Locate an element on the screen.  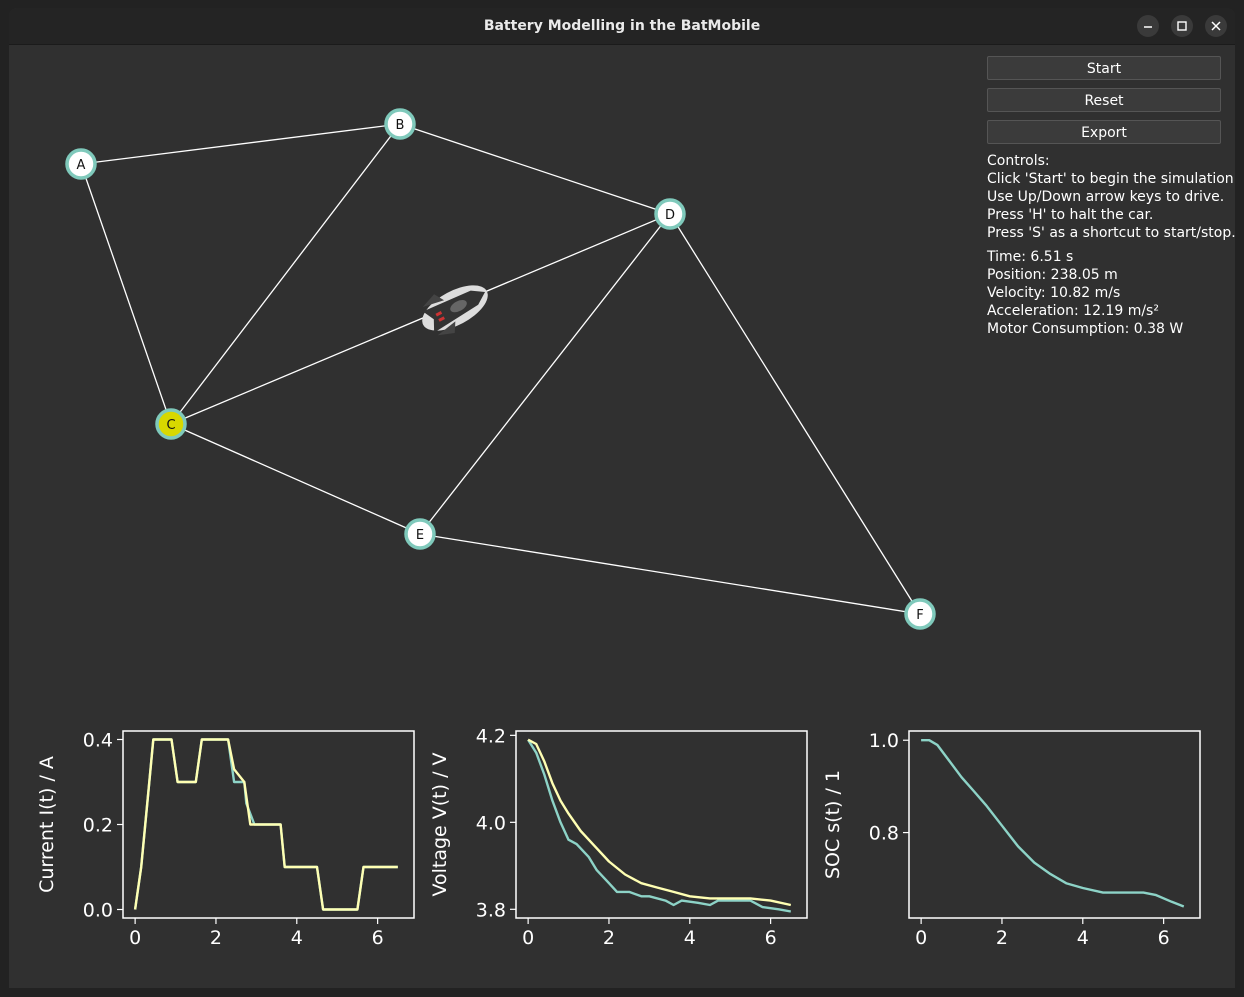
close-icon is located at coordinates (1216, 26).